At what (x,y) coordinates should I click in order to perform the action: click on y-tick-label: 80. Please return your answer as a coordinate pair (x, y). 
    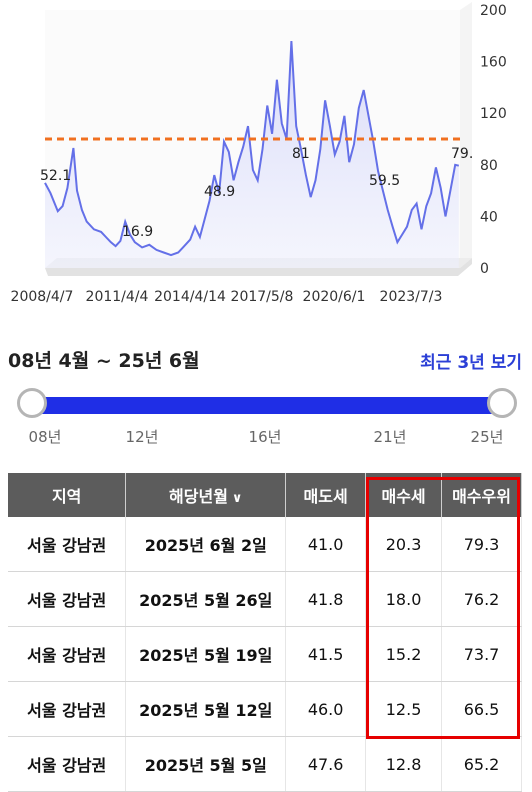
    Looking at the image, I should click on (489, 166).